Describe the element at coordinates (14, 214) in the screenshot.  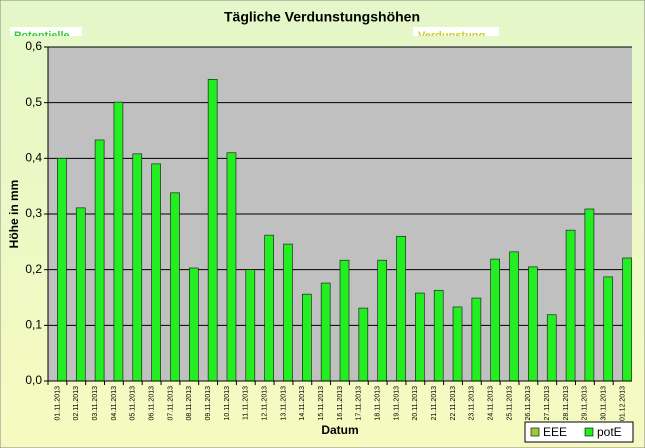
I see `y-axis-label: Höhe in mm` at that location.